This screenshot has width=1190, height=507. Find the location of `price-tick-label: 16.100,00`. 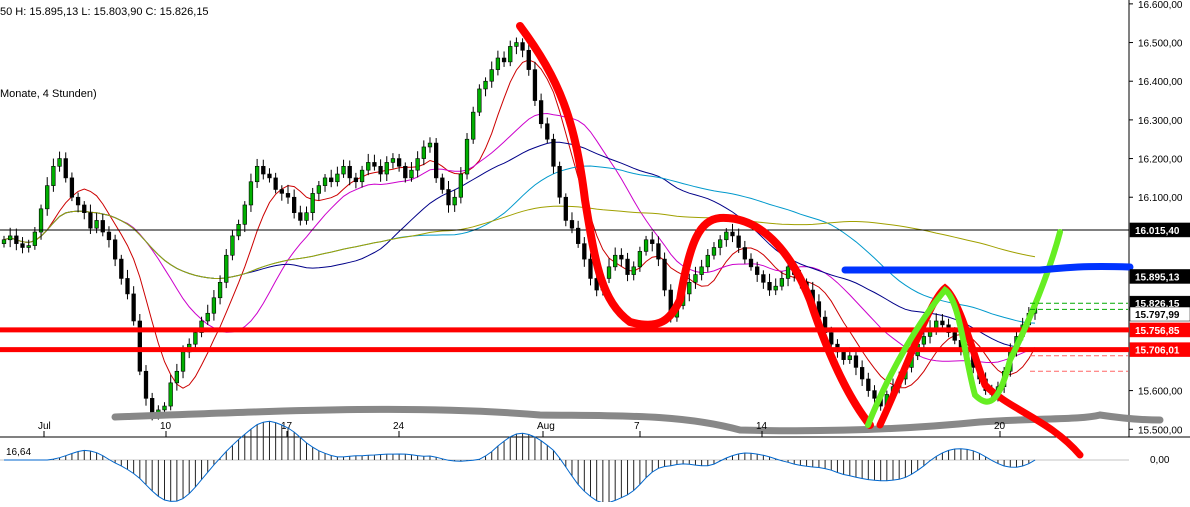

price-tick-label: 16.100,00 is located at coordinates (1160, 198).